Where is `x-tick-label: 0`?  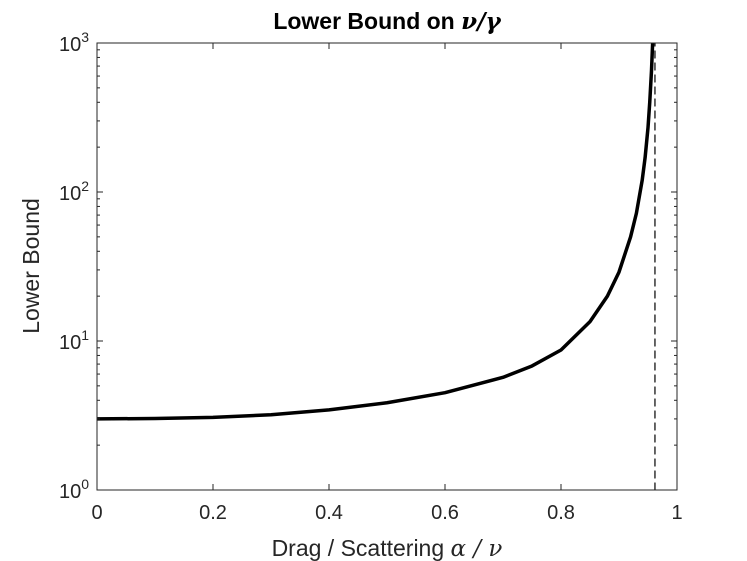
x-tick-label: 0 is located at coordinates (96, 513).